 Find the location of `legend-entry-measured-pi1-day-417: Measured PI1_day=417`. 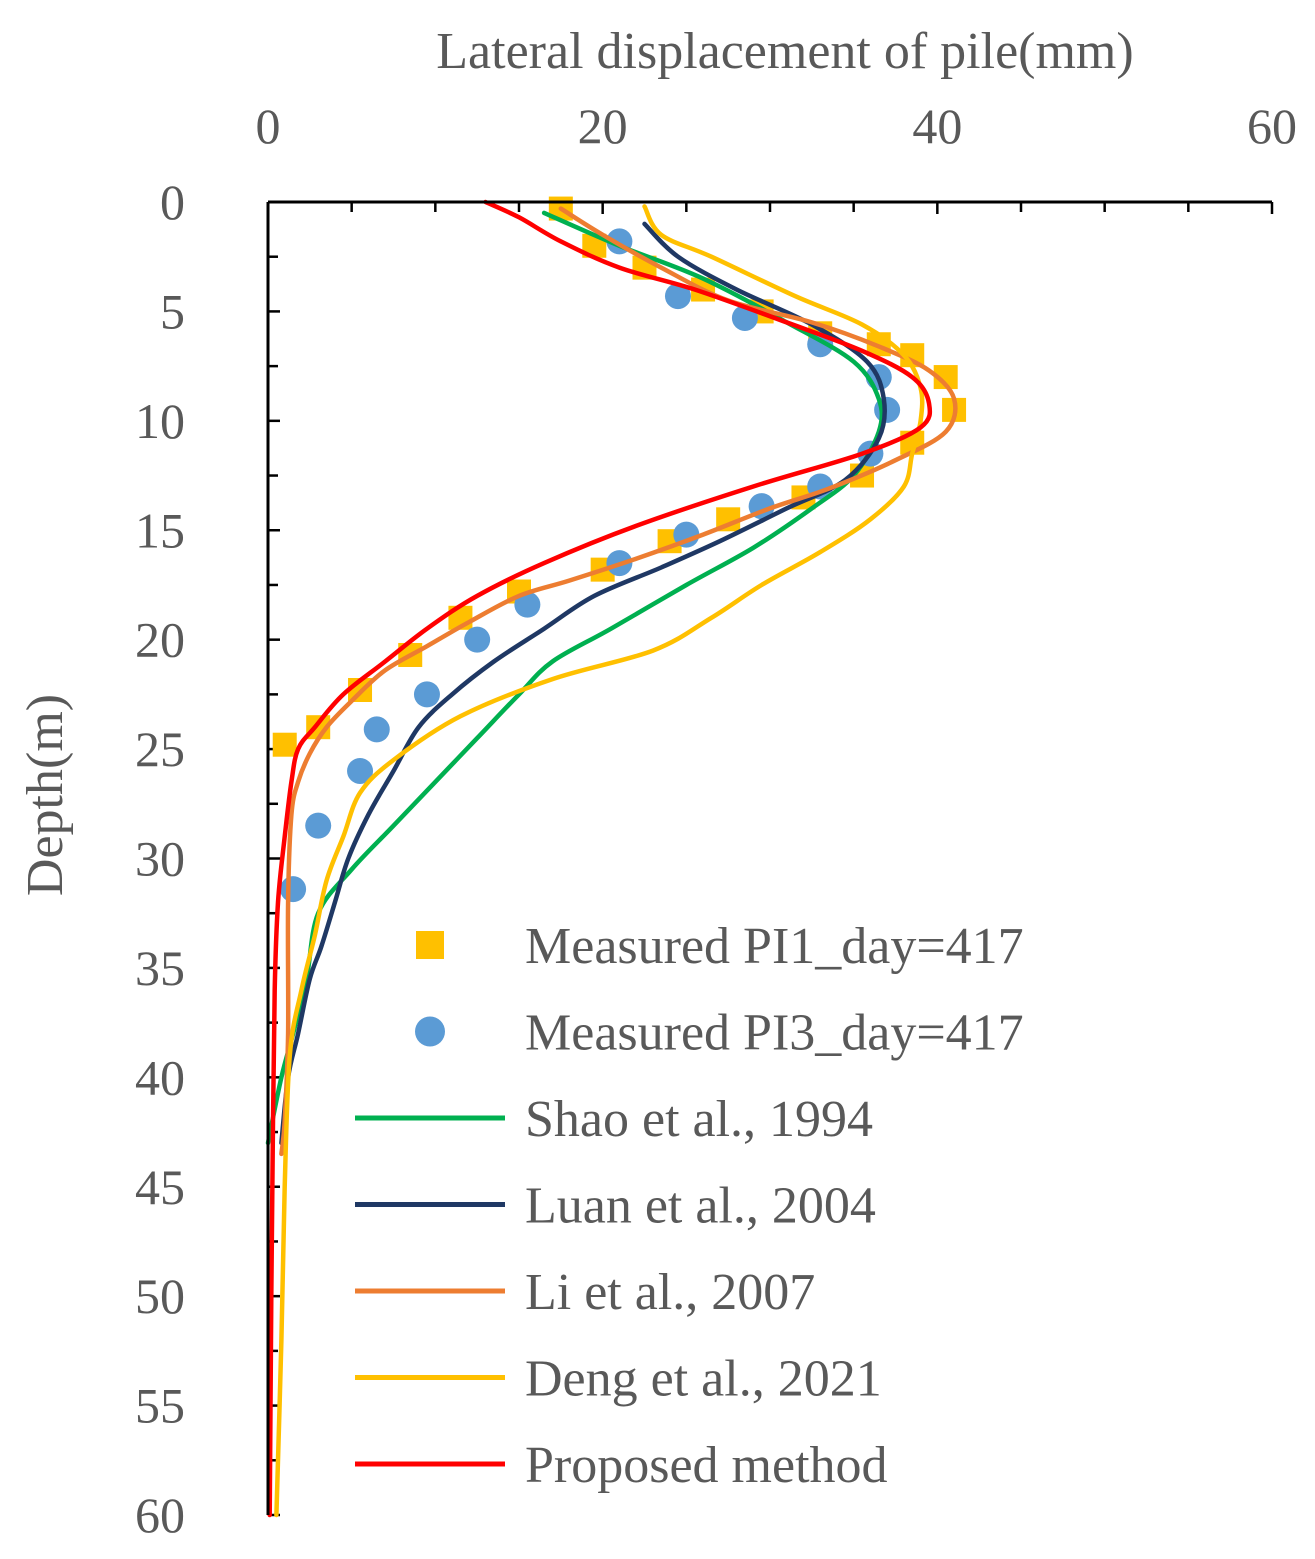

legend-entry-measured-pi1-day-417: Measured PI1_day=417 is located at coordinates (720, 946).